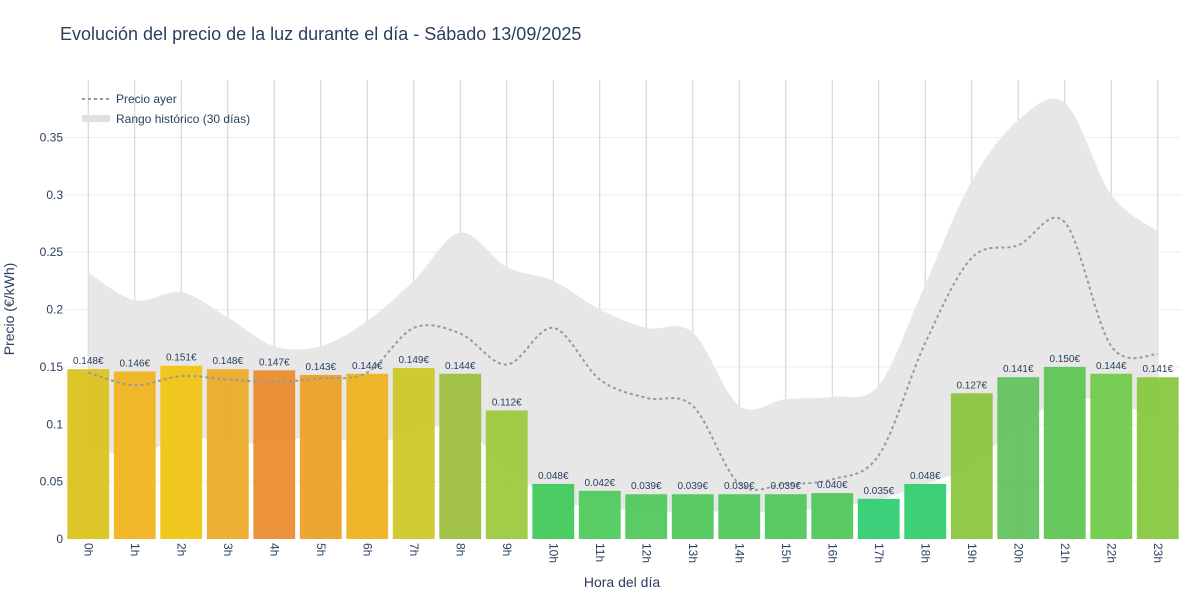 The image size is (1200, 600). Describe the element at coordinates (54, 310) in the screenshot. I see `y-tick-label: 0.2` at that location.